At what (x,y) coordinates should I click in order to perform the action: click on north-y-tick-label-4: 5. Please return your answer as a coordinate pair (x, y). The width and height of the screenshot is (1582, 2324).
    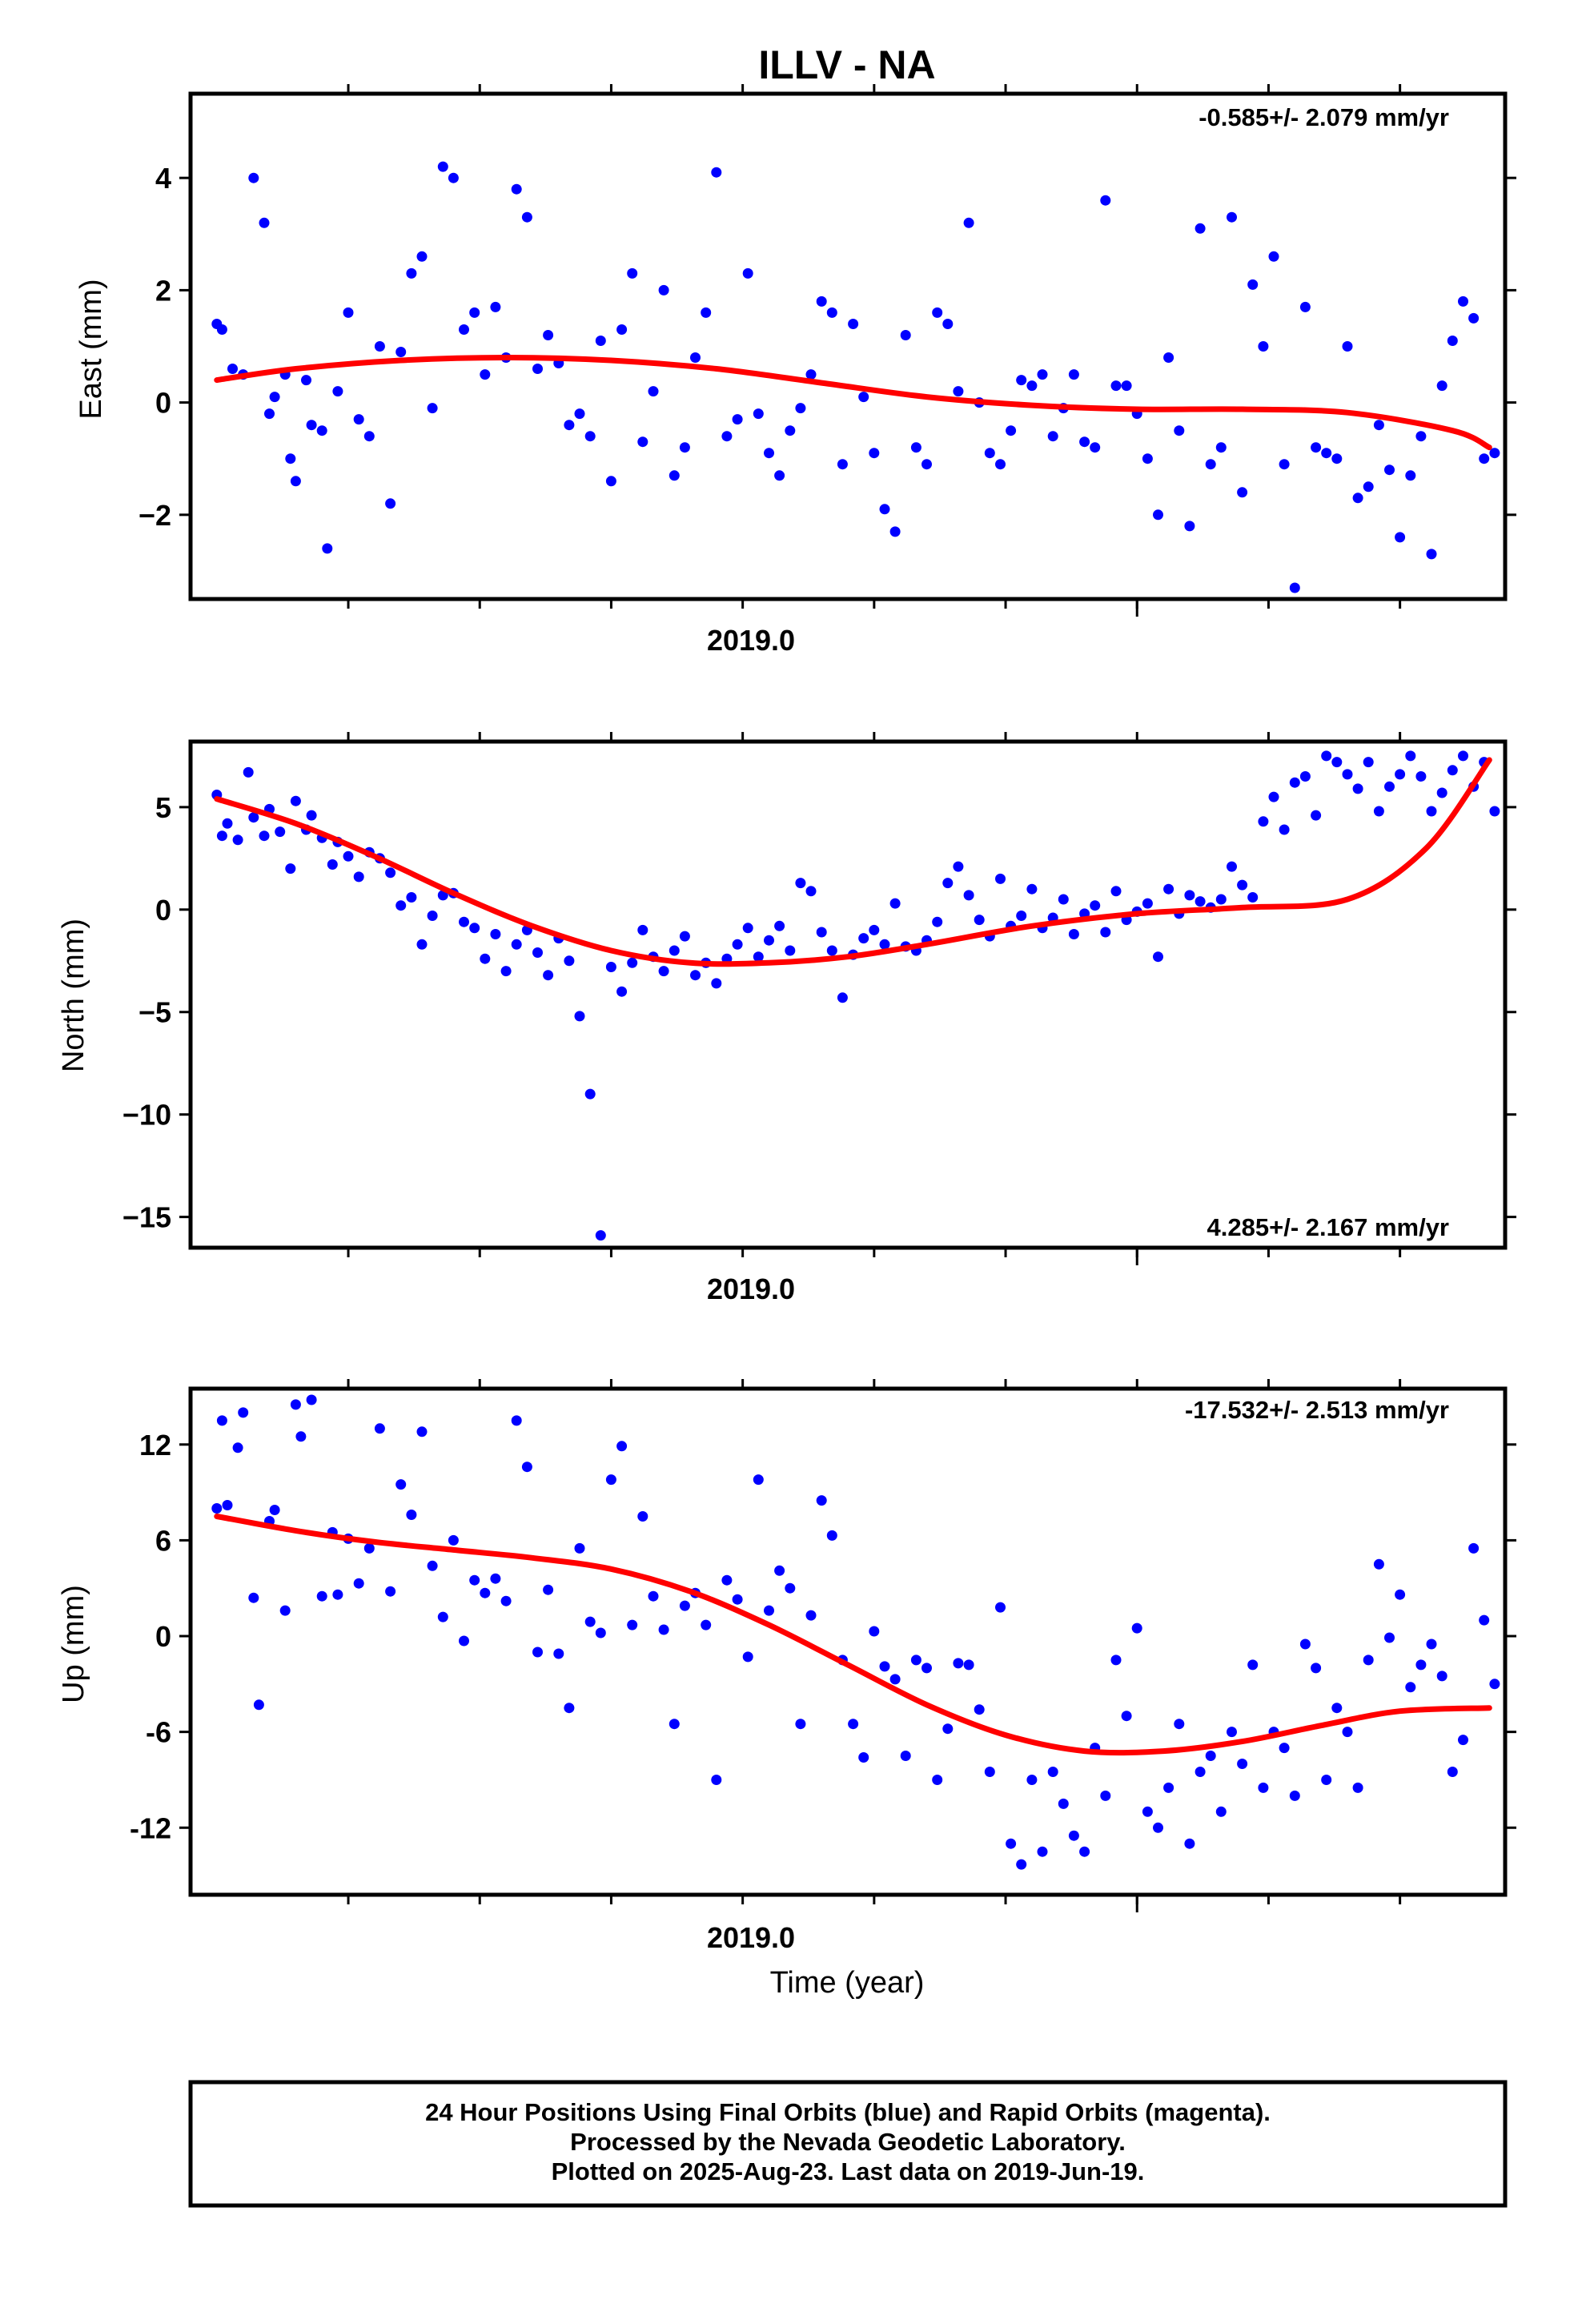
    Looking at the image, I should click on (163, 807).